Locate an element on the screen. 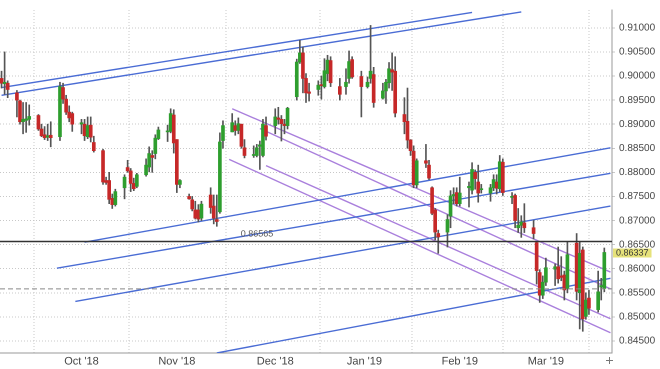  y-tick-label: 0.85000 is located at coordinates (637, 317).